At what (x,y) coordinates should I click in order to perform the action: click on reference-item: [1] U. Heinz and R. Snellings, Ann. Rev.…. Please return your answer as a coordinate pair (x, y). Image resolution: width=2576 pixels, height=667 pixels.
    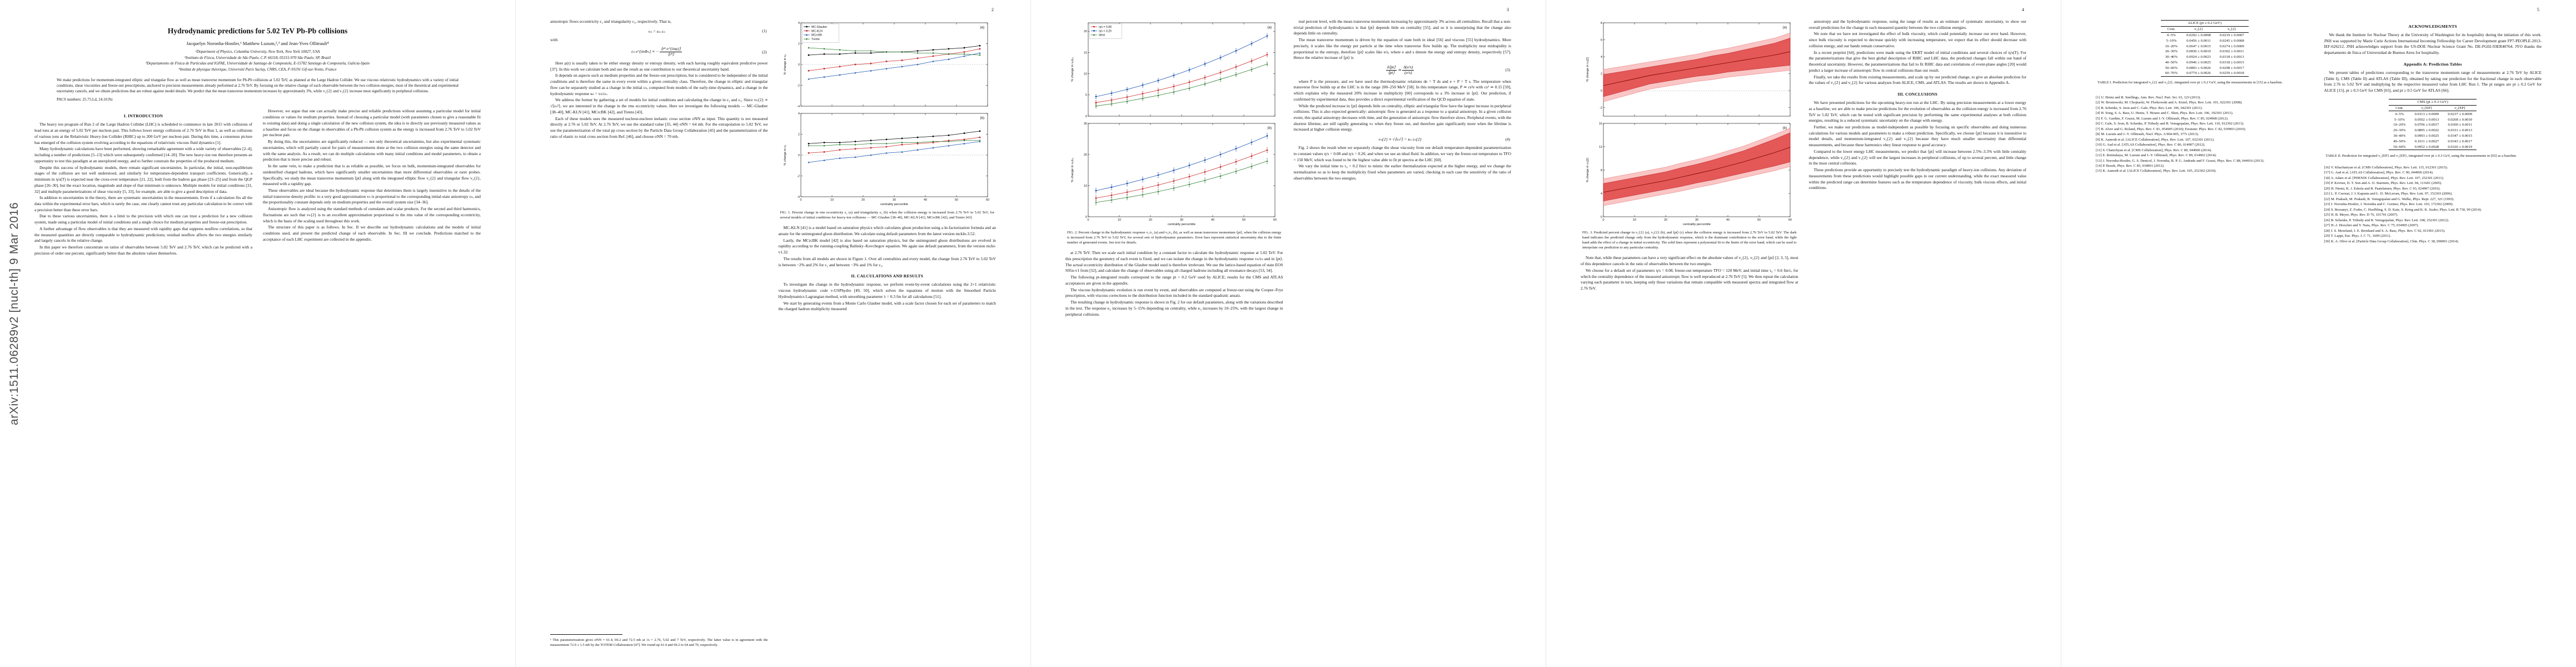
    Looking at the image, I should click on (2148, 97).